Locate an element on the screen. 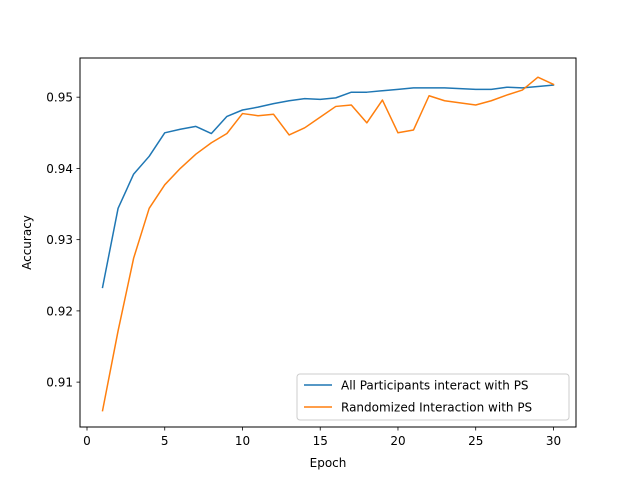  legend-box is located at coordinates (433, 397).